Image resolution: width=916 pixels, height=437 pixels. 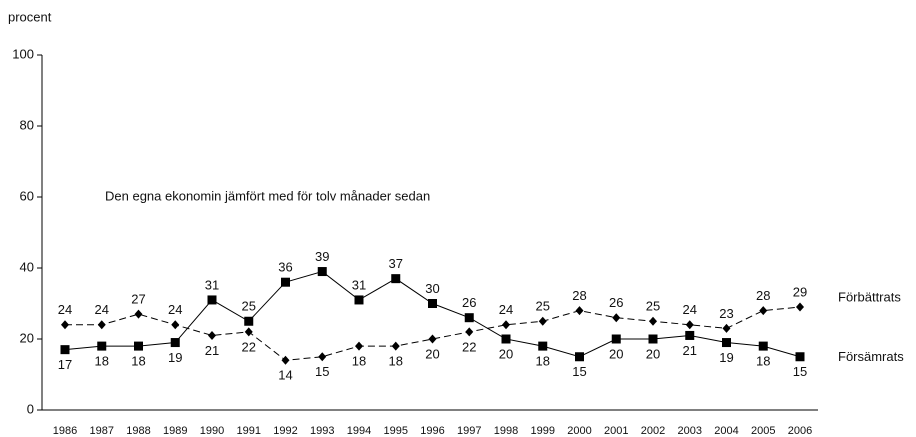 I want to click on x-tick-label: 2005, so click(x=763, y=431).